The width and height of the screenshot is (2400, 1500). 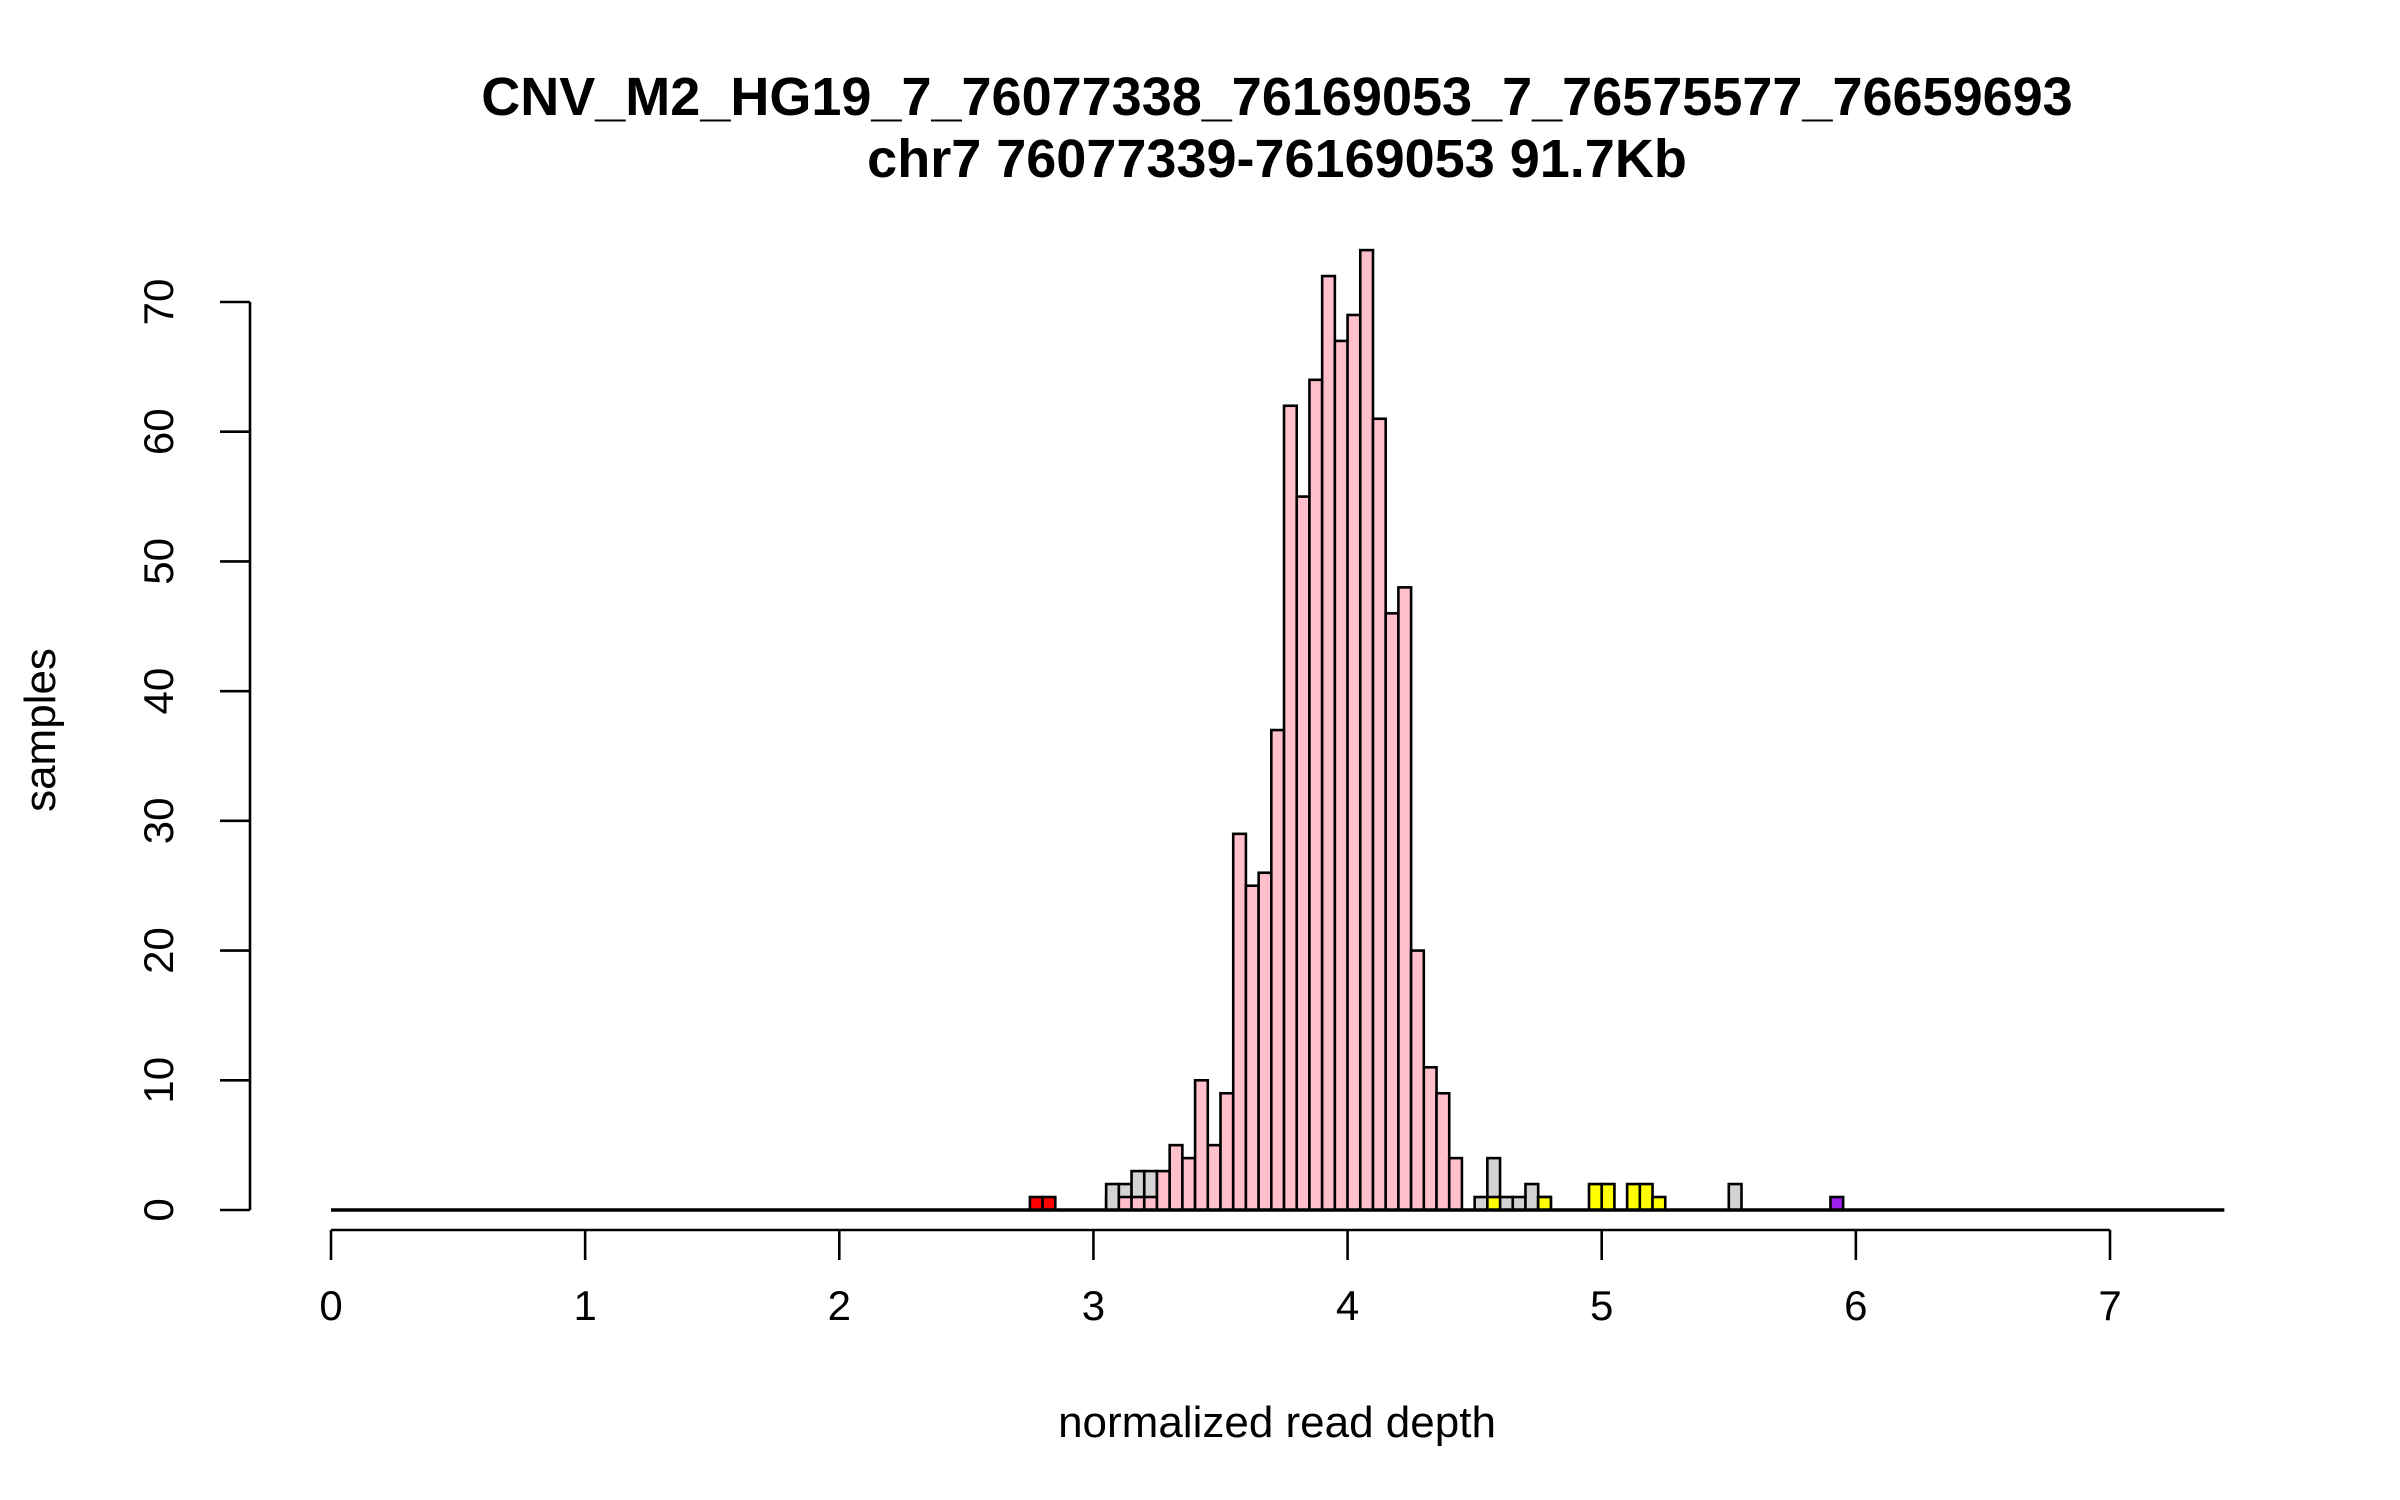 I want to click on x-tick-label-7: 7, so click(x=2109, y=1305).